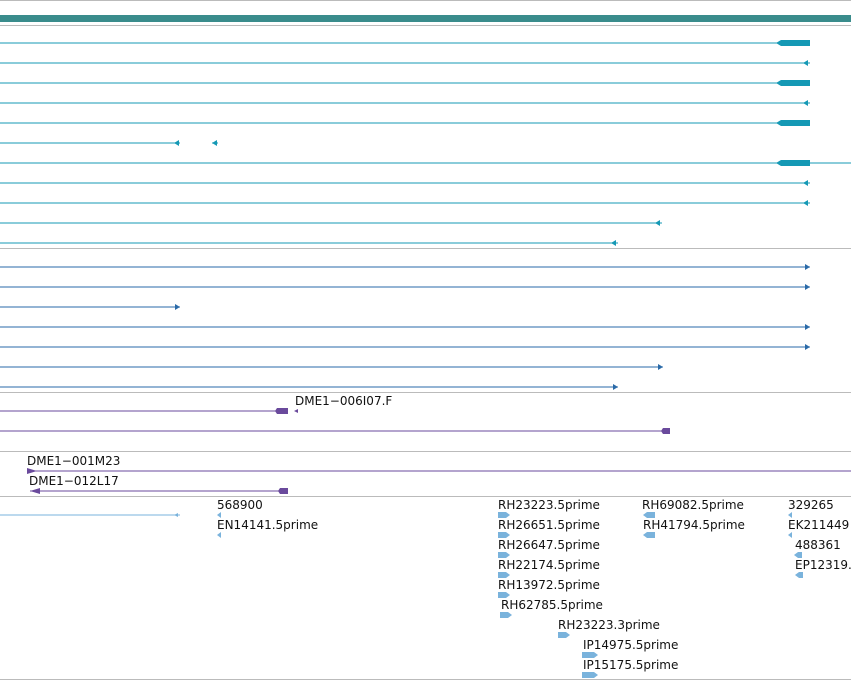 Image resolution: width=851 pixels, height=680 pixels. What do you see at coordinates (823, 565) in the screenshot?
I see `est-label: EP12319.` at bounding box center [823, 565].